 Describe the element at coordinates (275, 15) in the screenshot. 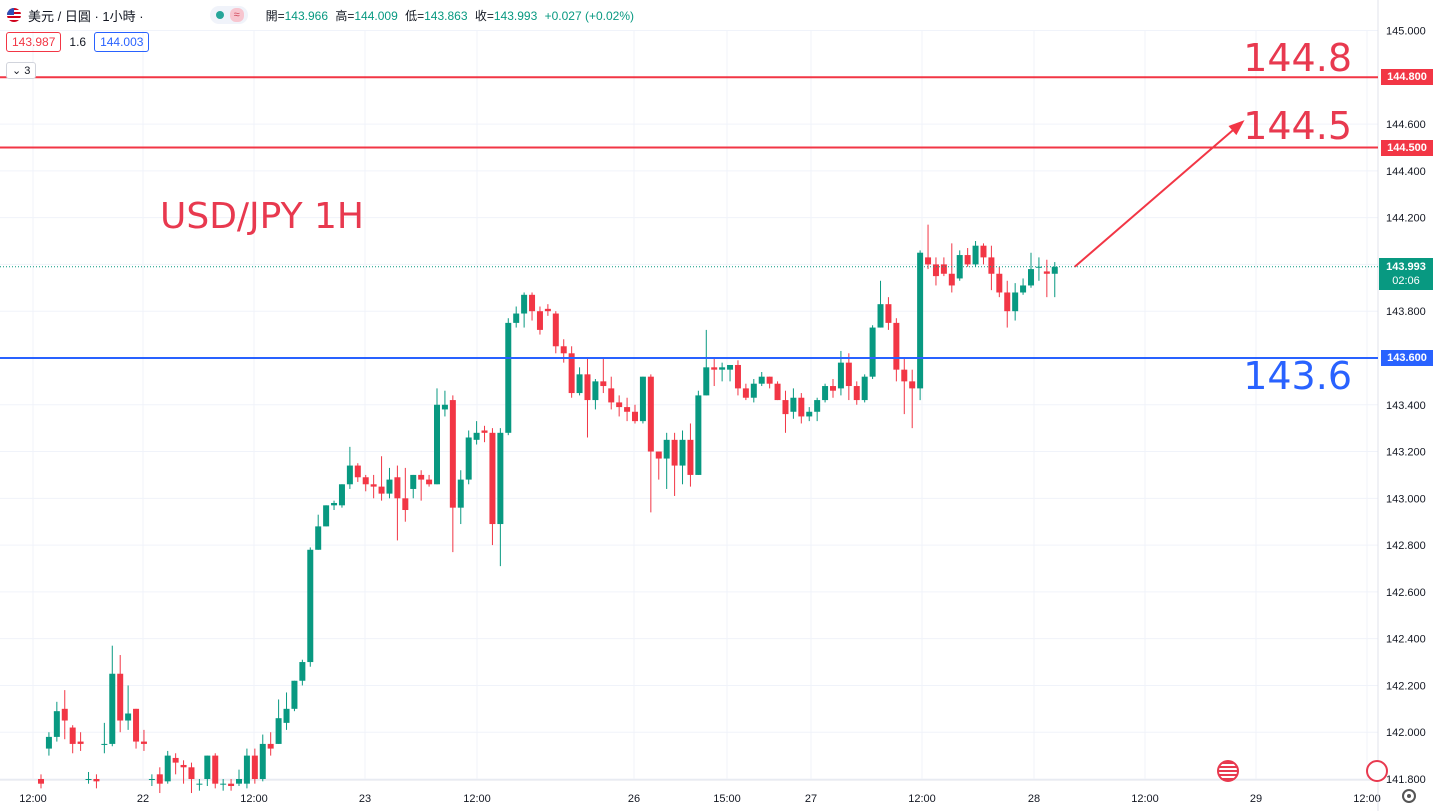

I see `open-label: 開=` at that location.